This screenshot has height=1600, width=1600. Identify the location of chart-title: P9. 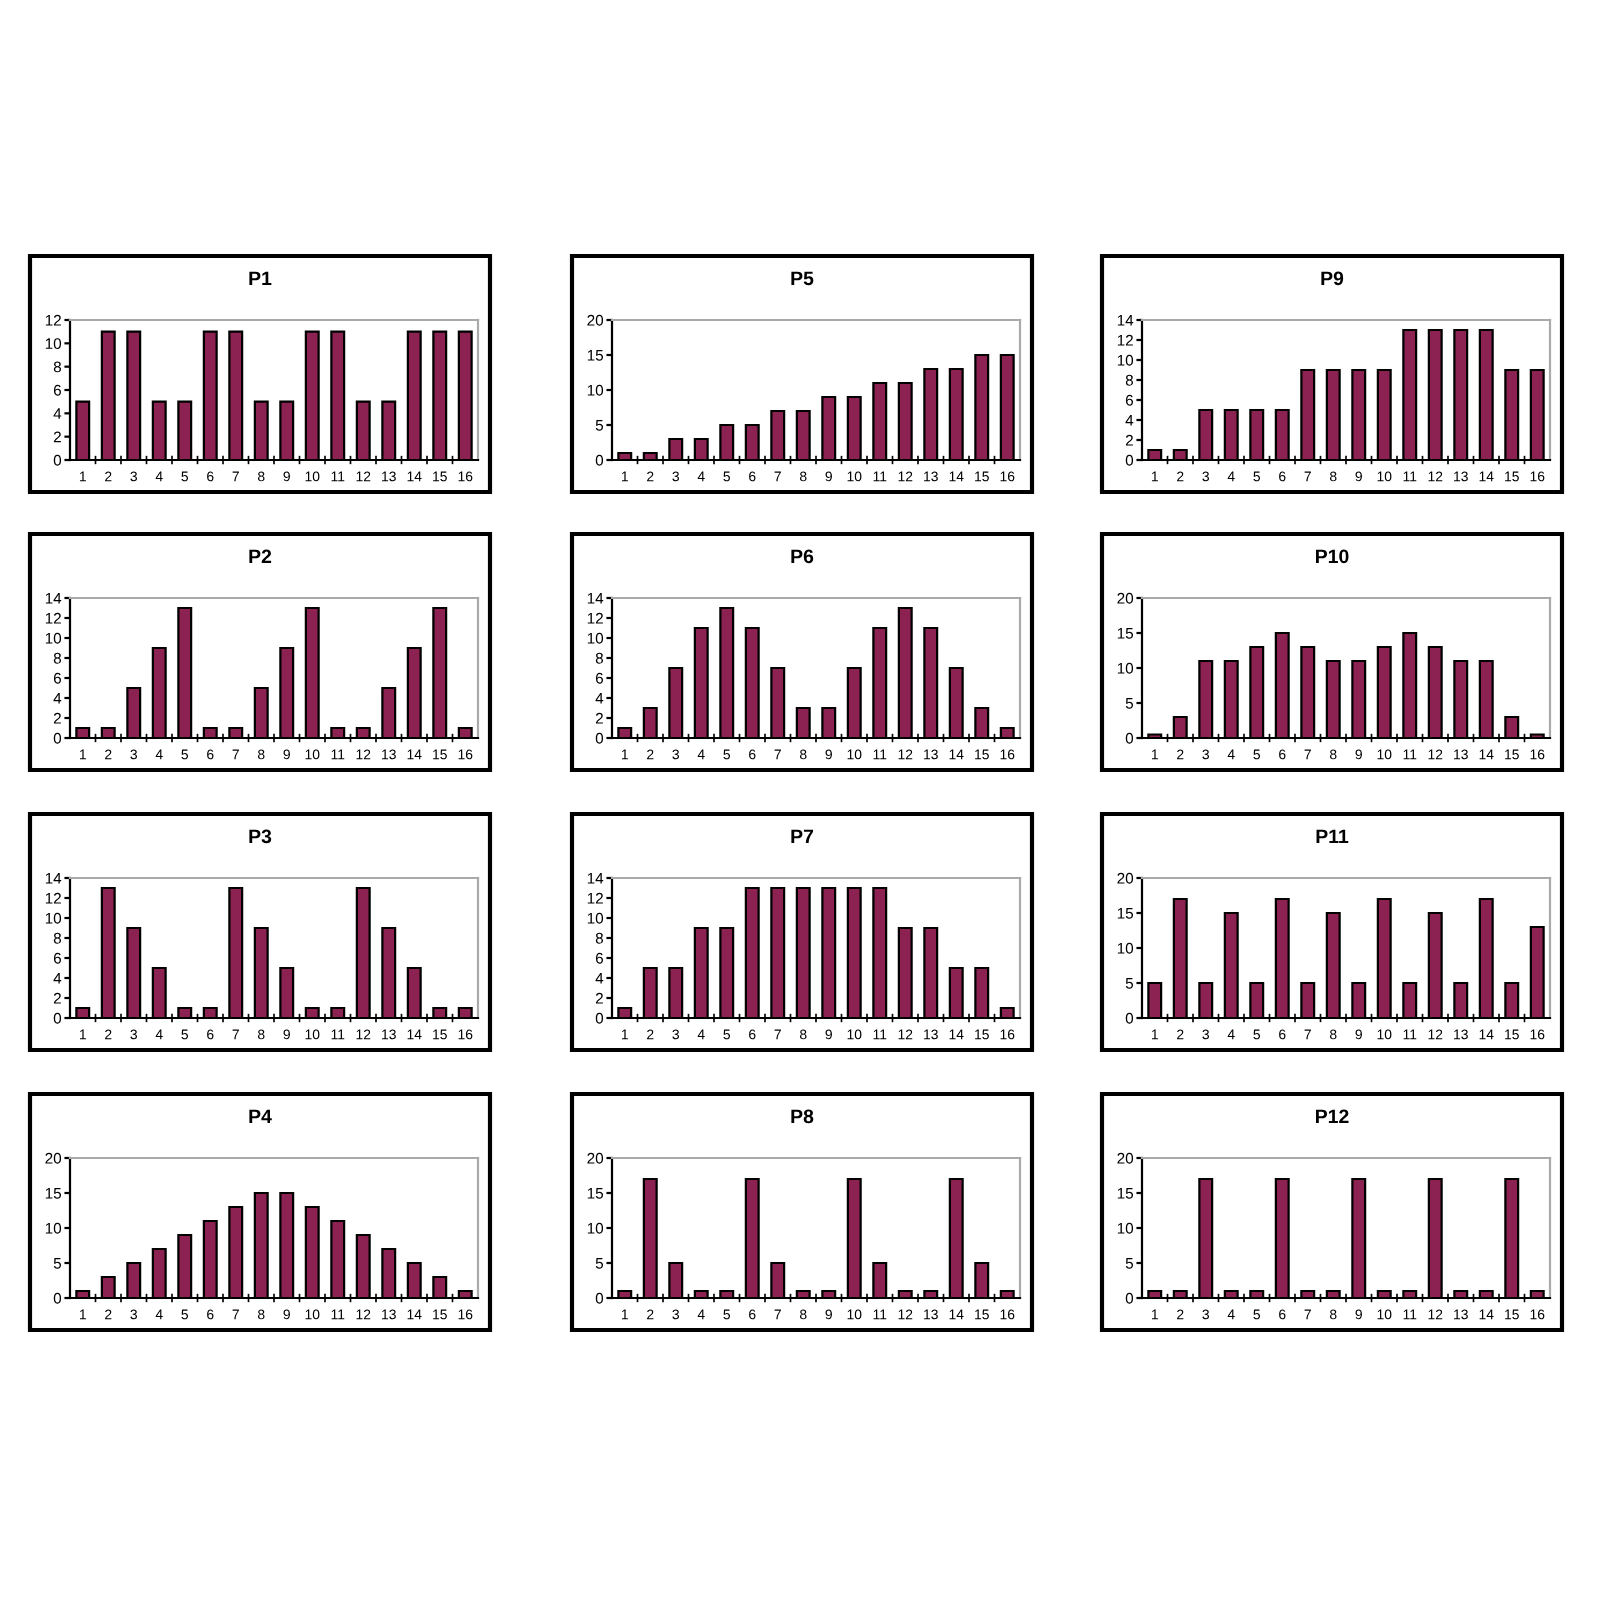
(1332, 278).